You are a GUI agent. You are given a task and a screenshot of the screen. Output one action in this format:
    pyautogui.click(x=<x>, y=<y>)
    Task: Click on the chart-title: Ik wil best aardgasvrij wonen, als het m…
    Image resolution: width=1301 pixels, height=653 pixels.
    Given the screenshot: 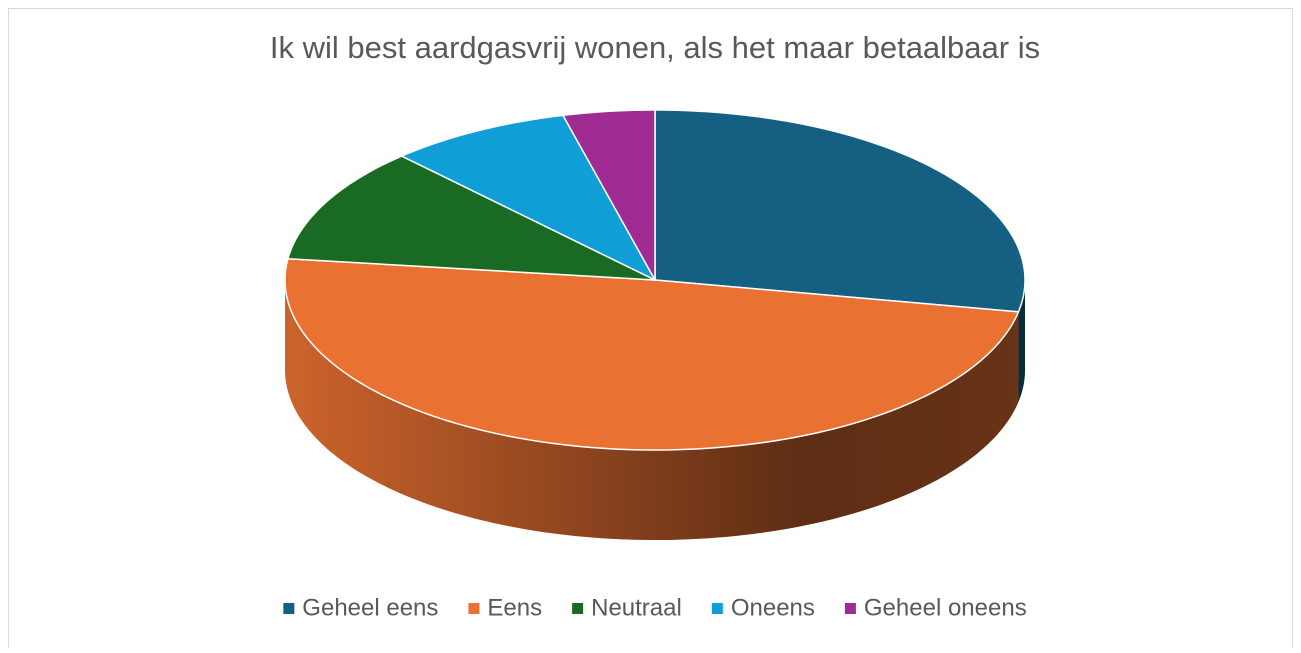 What is the action you would take?
    pyautogui.click(x=655, y=47)
    